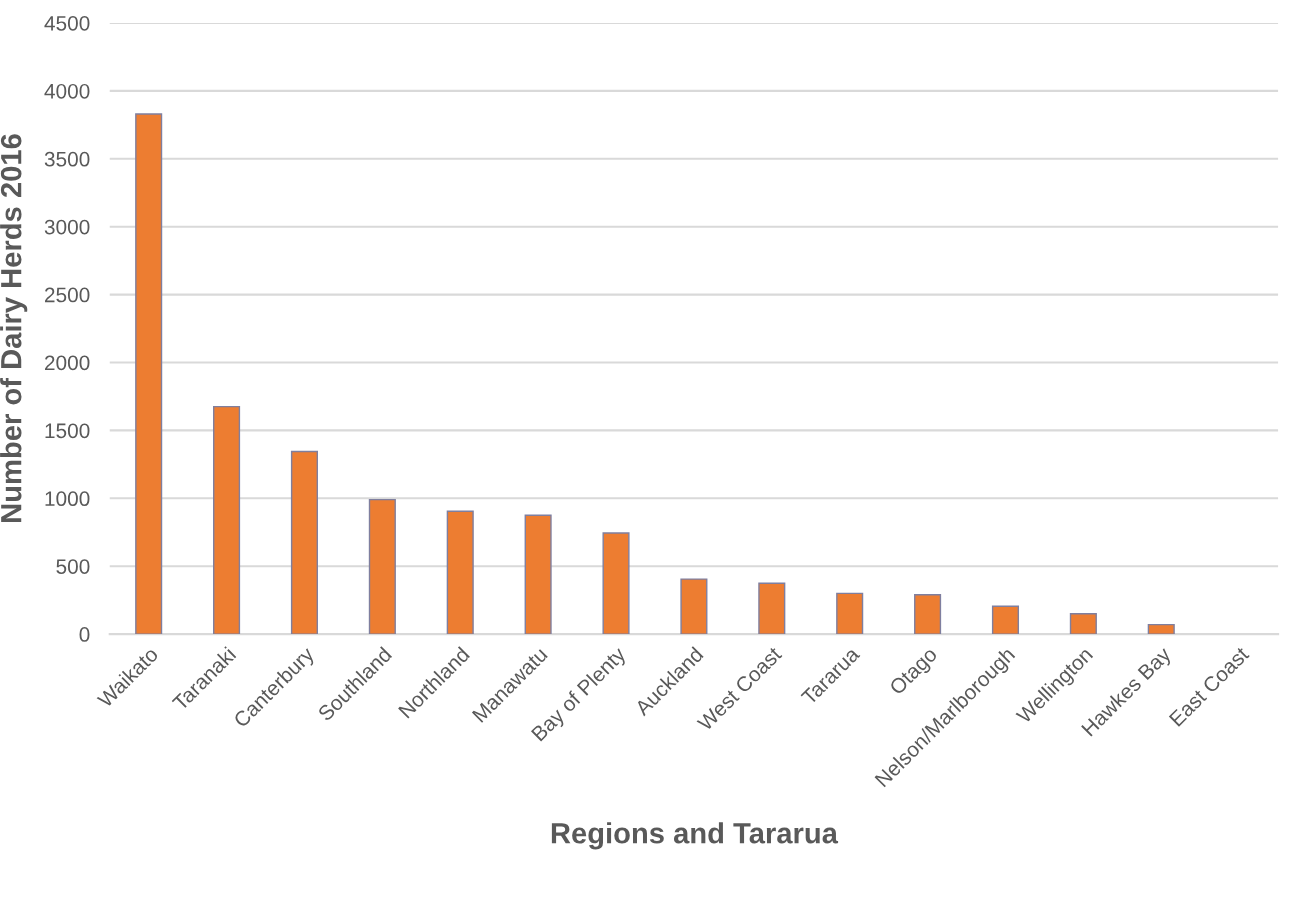 The width and height of the screenshot is (1291, 919). What do you see at coordinates (67, 91) in the screenshot?
I see `y-tick-label: 4000` at bounding box center [67, 91].